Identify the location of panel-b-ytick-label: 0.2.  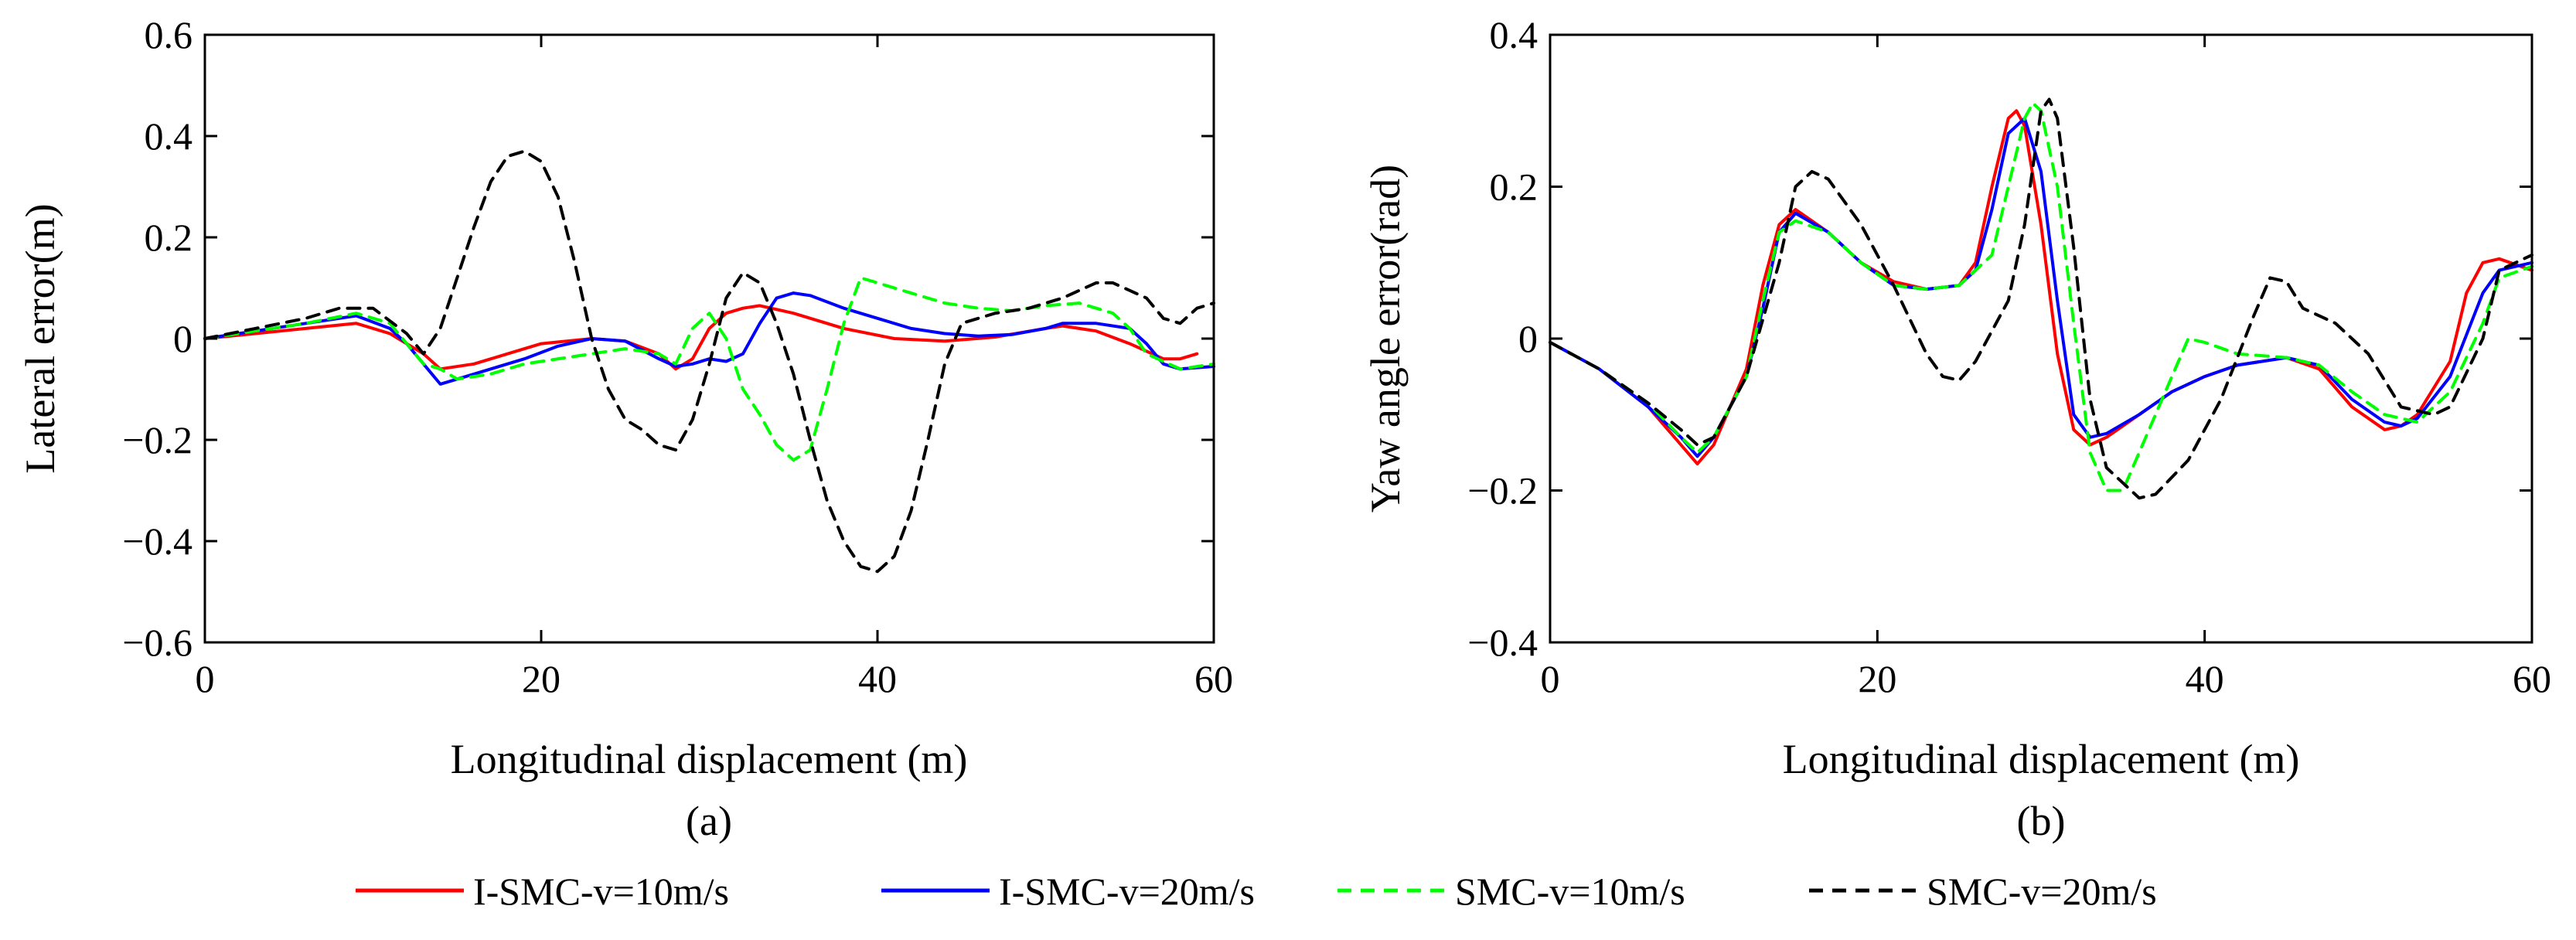
(1514, 187).